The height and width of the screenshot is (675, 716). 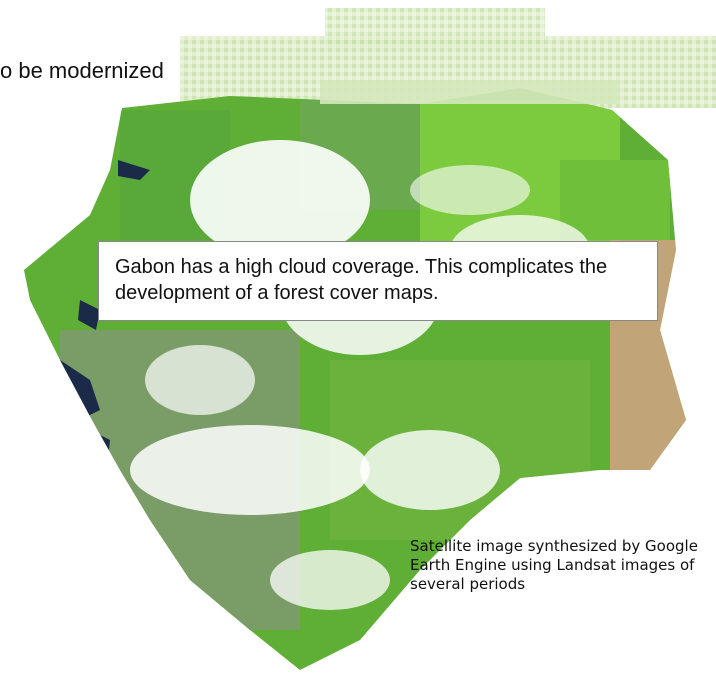 I want to click on north-pale-strip, so click(x=470, y=92).